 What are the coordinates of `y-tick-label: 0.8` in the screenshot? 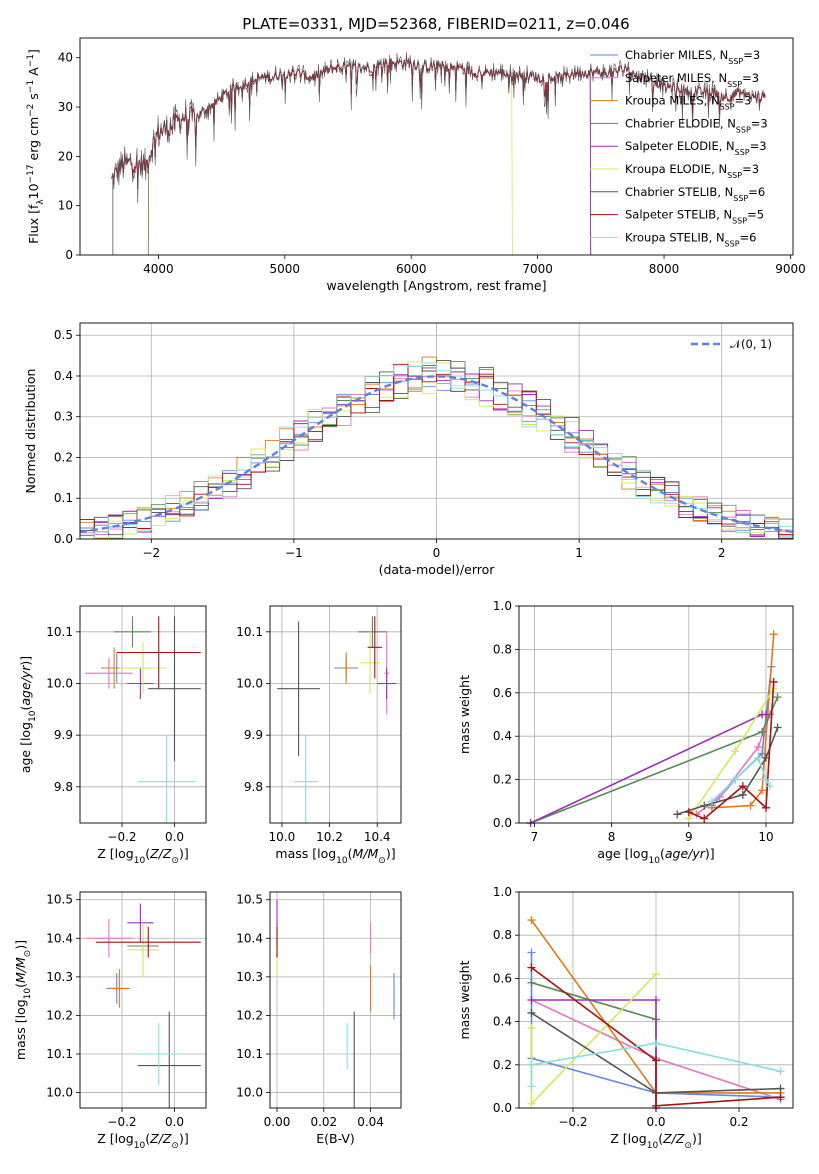 It's located at (502, 935).